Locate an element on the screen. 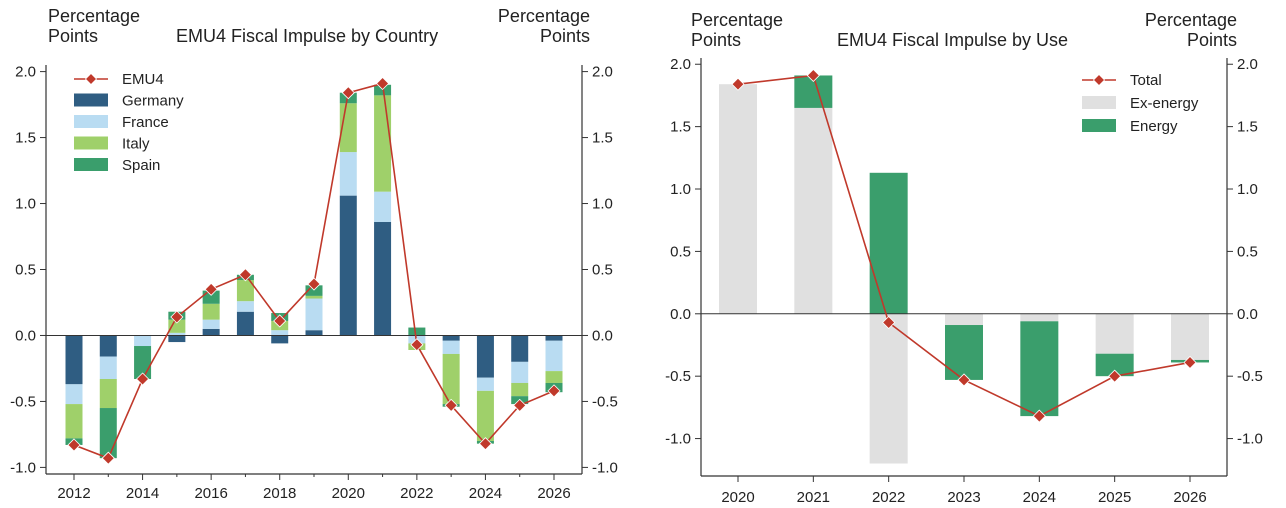  legend-label: Total is located at coordinates (1146, 80).